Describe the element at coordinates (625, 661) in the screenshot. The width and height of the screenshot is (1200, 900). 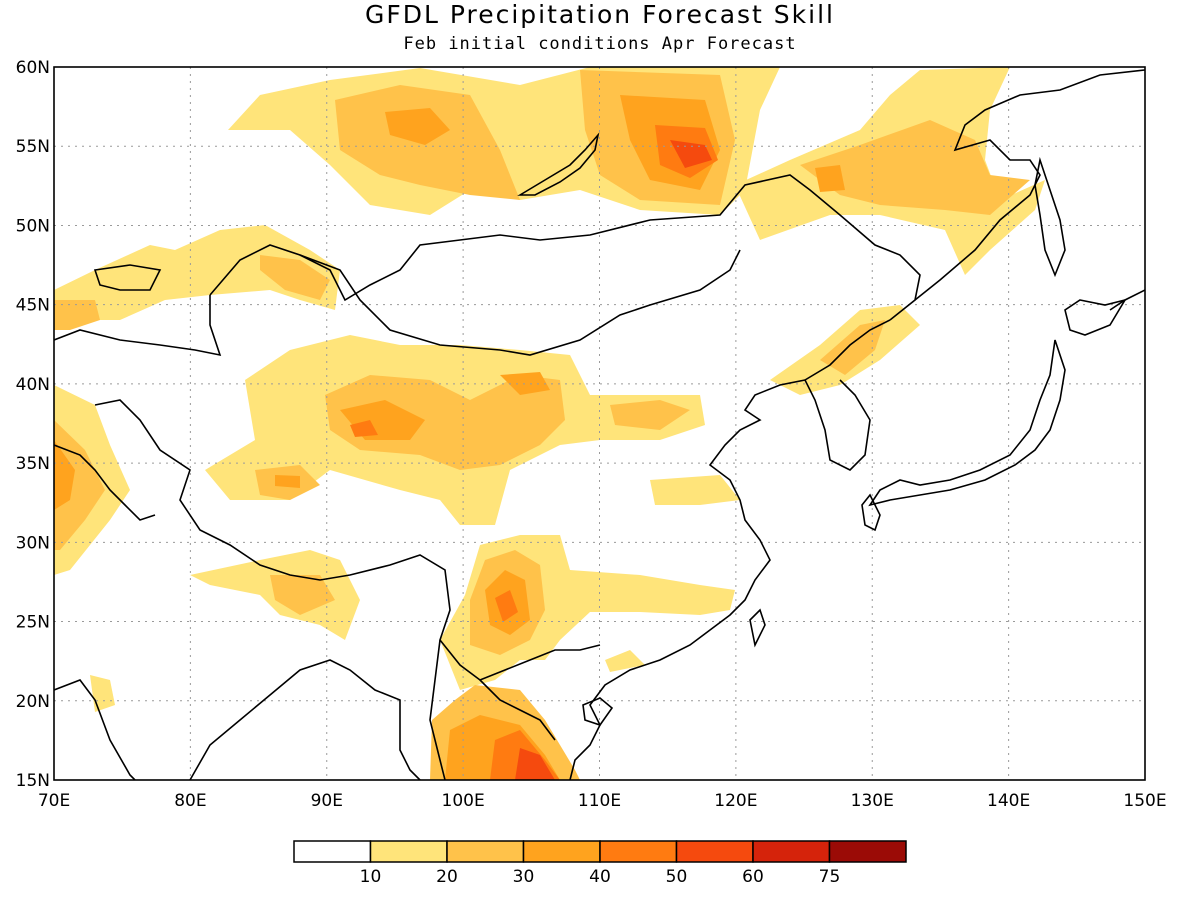
I see `skill-region-south-china` at that location.